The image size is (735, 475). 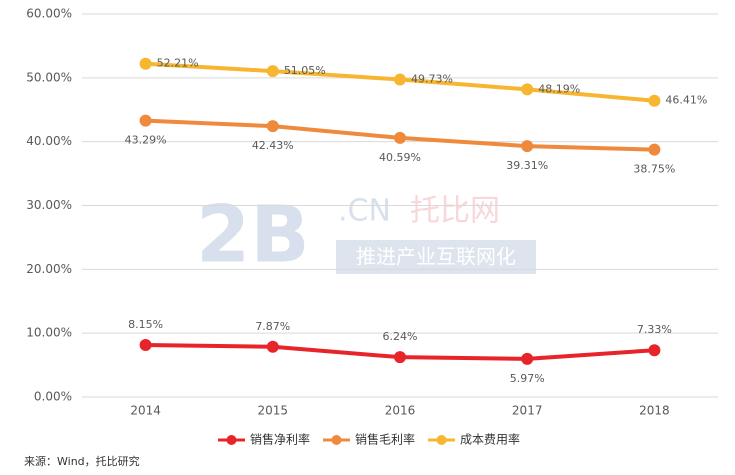 What do you see at coordinates (686, 100) in the screenshot?
I see `data-label: 46.41%` at bounding box center [686, 100].